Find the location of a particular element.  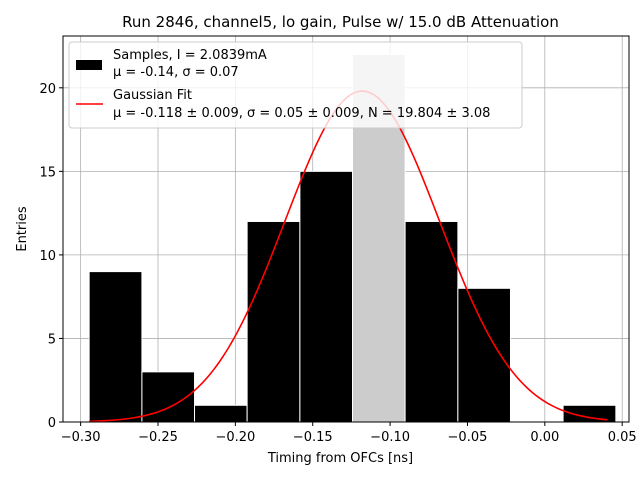

y-axis-ticks: 0 5 10 15 20 is located at coordinates (51, 256).